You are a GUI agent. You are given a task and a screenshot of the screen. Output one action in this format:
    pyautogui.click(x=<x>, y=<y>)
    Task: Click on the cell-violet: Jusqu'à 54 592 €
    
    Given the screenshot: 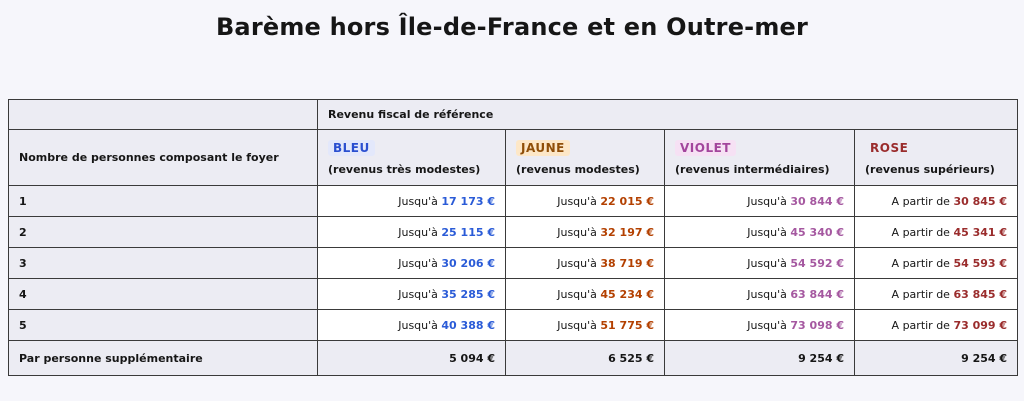 What is the action you would take?
    pyautogui.click(x=759, y=263)
    